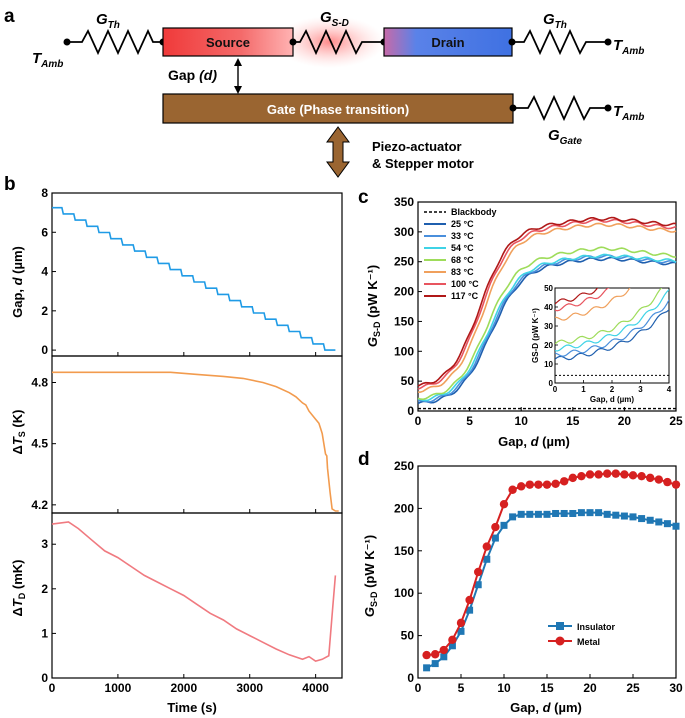 The width and height of the screenshot is (685, 718). I want to click on d-legend-label: Metal, so click(588, 642).